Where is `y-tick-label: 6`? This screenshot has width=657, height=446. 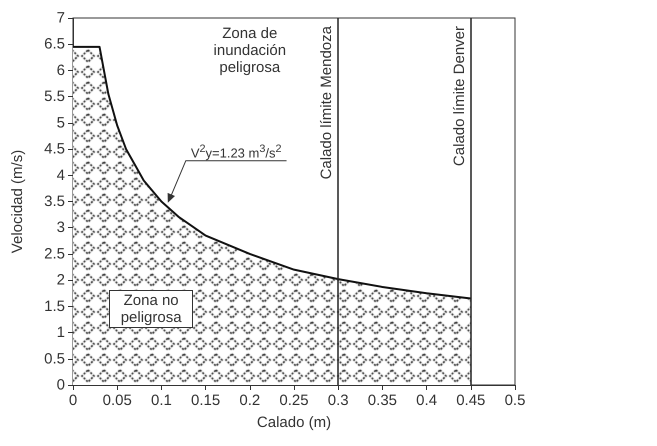
y-tick-label: 6 is located at coordinates (60, 70).